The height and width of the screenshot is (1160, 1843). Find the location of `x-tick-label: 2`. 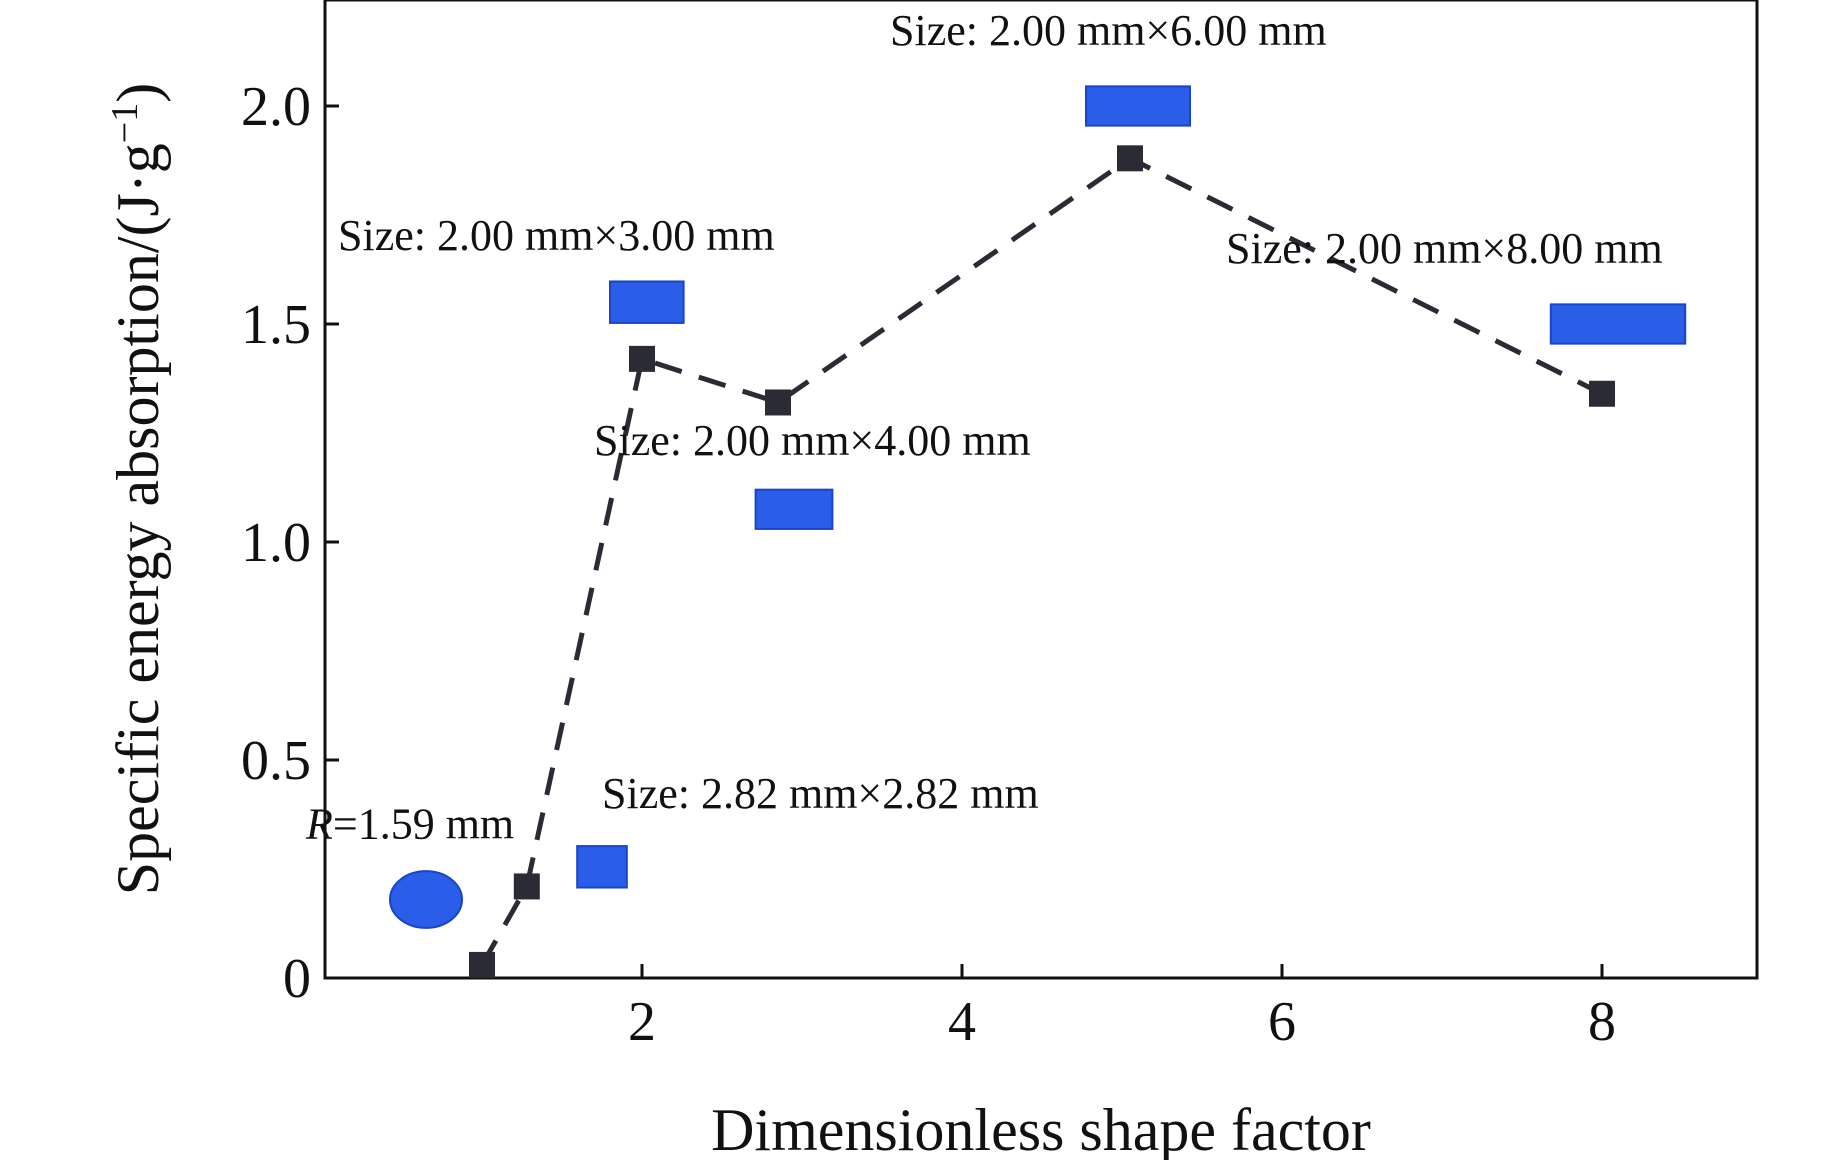

x-tick-label: 2 is located at coordinates (642, 1022).